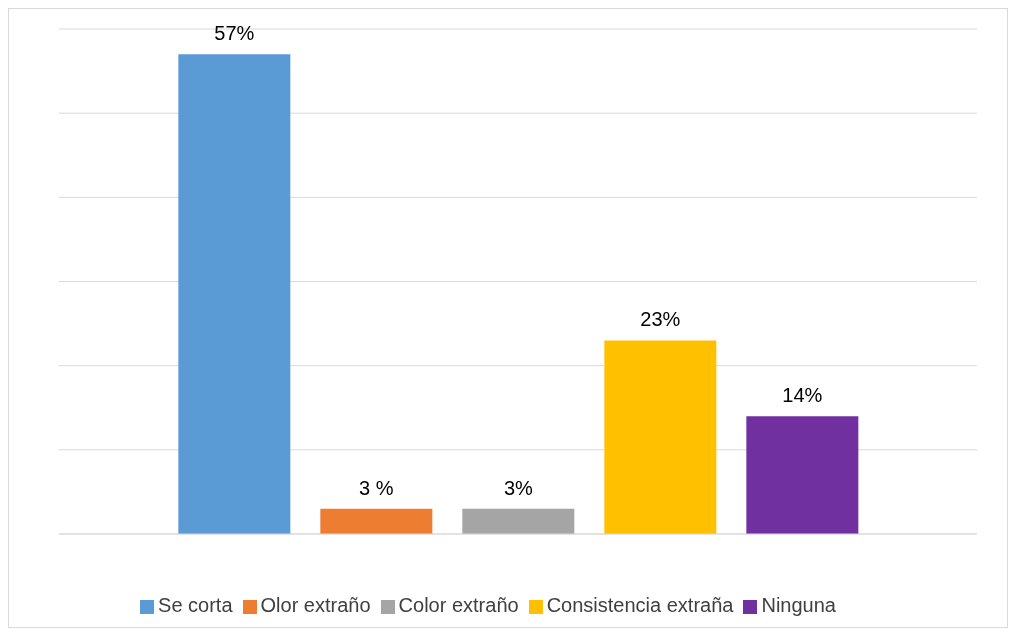  Describe the element at coordinates (798, 605) in the screenshot. I see `legend-label: Ninguna` at that location.